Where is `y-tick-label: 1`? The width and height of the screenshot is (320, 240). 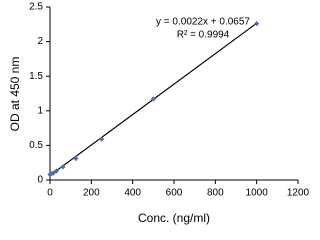 y-tick-label: 1 is located at coordinates (40, 110).